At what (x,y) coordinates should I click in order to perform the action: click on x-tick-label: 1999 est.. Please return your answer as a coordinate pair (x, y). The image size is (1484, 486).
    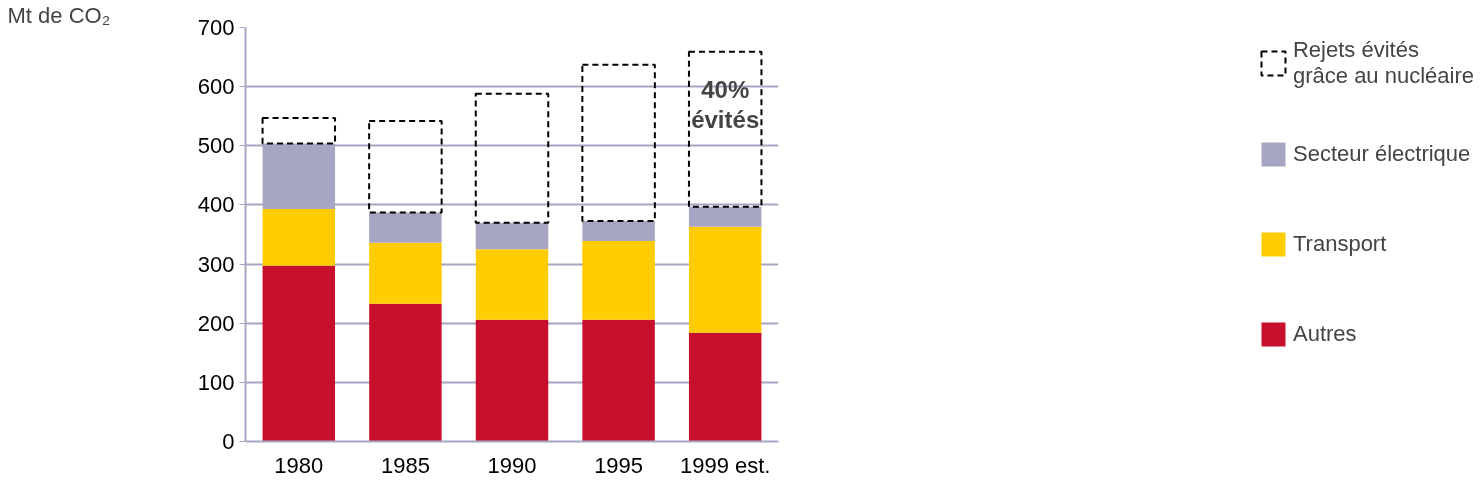
    Looking at the image, I should click on (725, 465).